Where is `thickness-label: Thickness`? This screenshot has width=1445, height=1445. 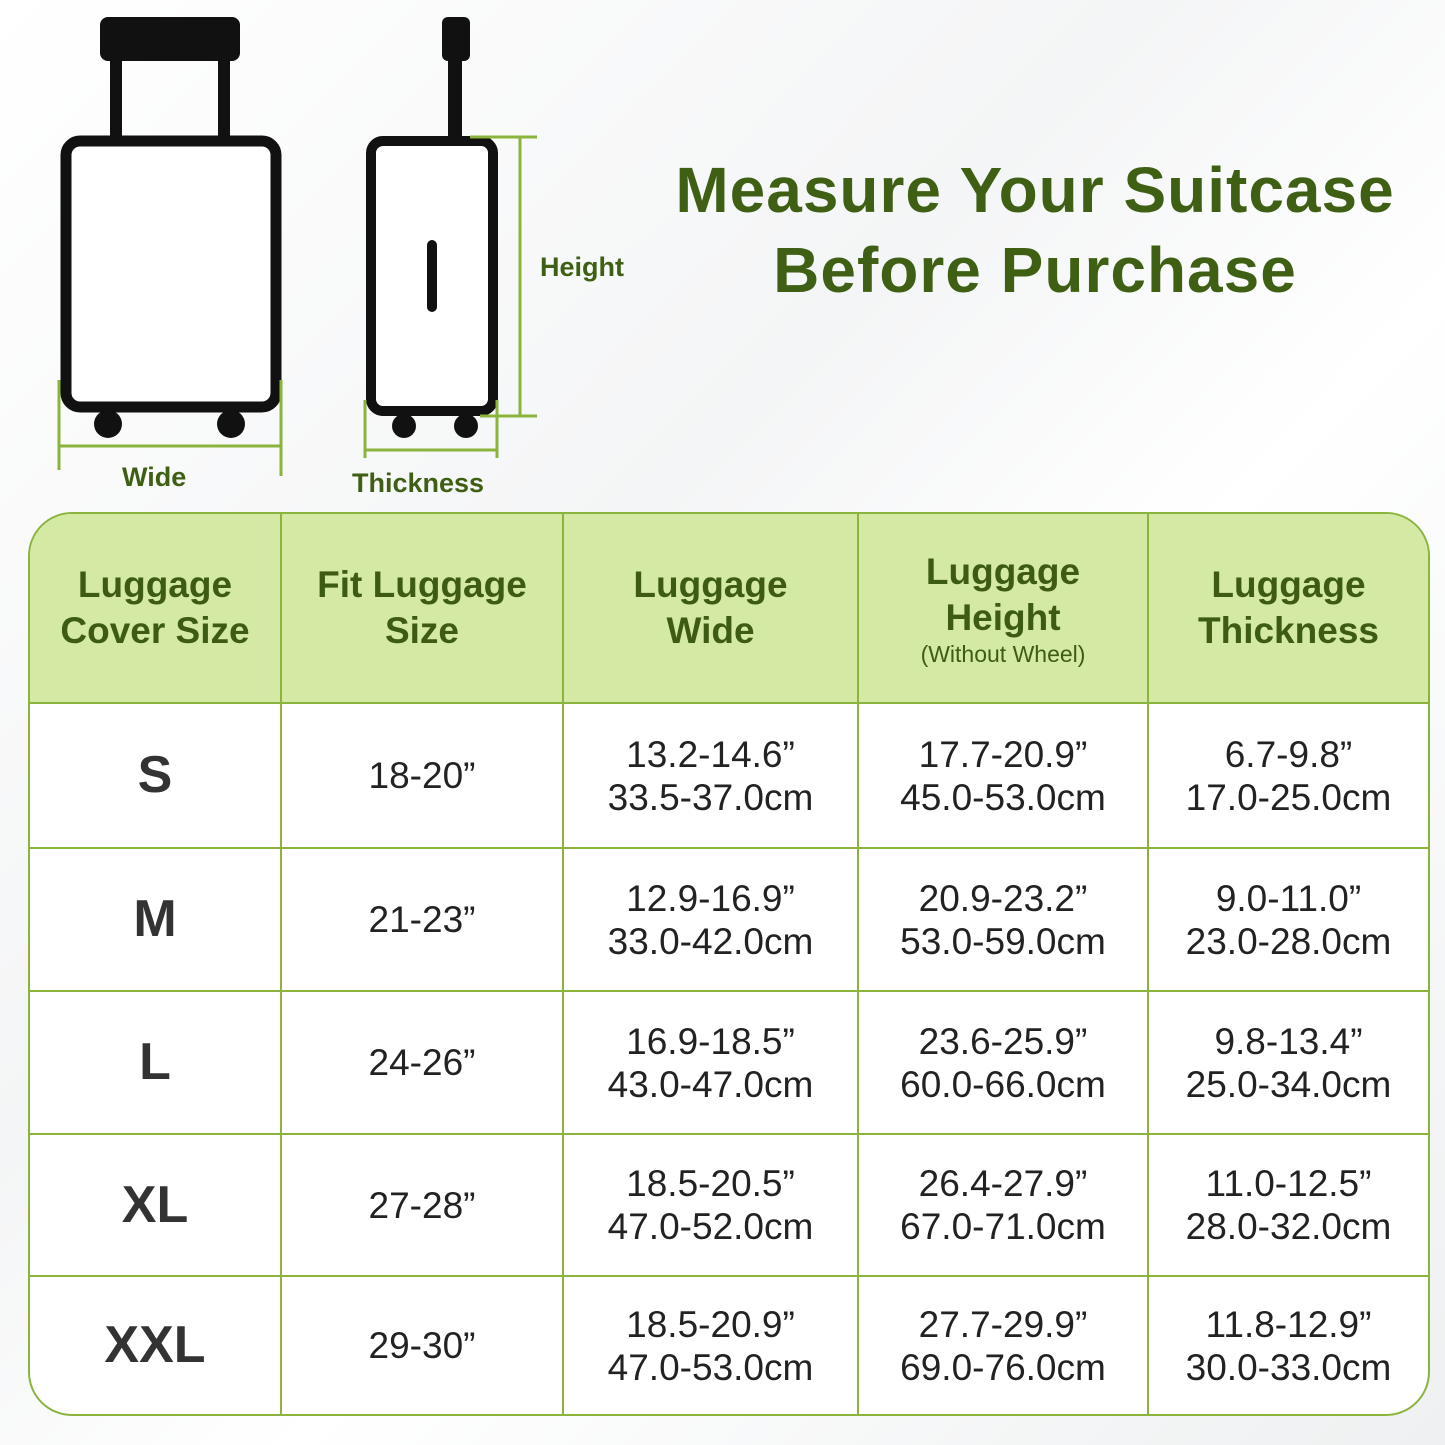 thickness-label: Thickness is located at coordinates (418, 483).